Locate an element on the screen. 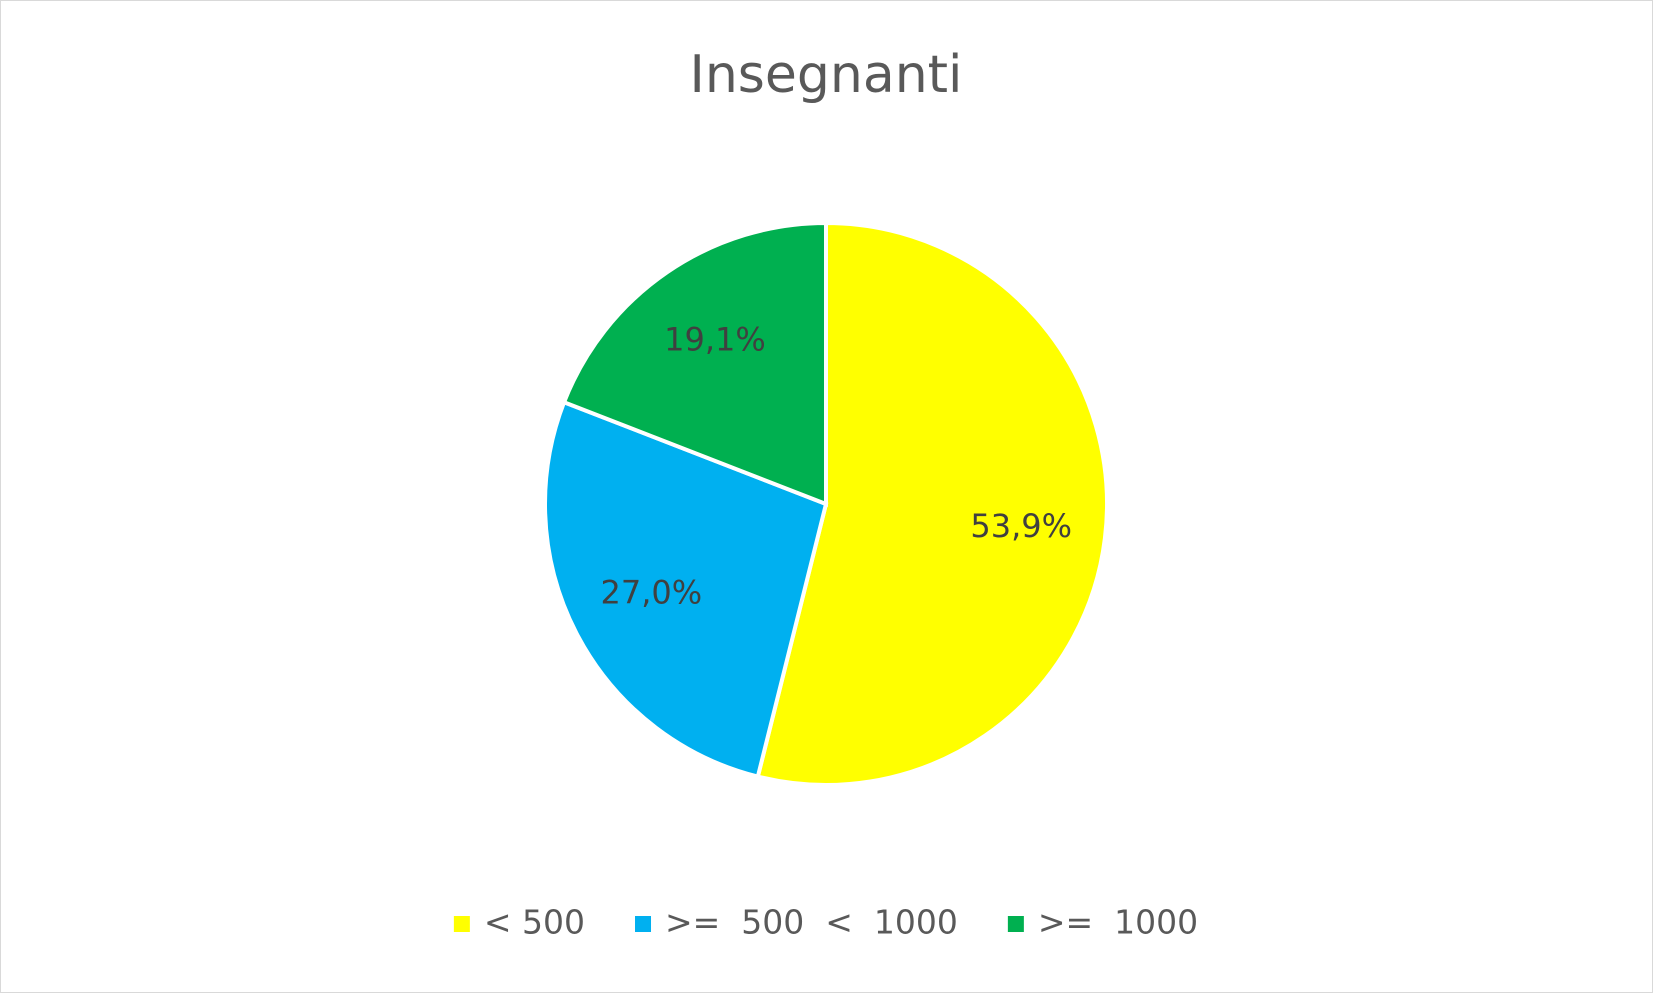  legend-label: >= 500 < 1000 is located at coordinates (811, 922).